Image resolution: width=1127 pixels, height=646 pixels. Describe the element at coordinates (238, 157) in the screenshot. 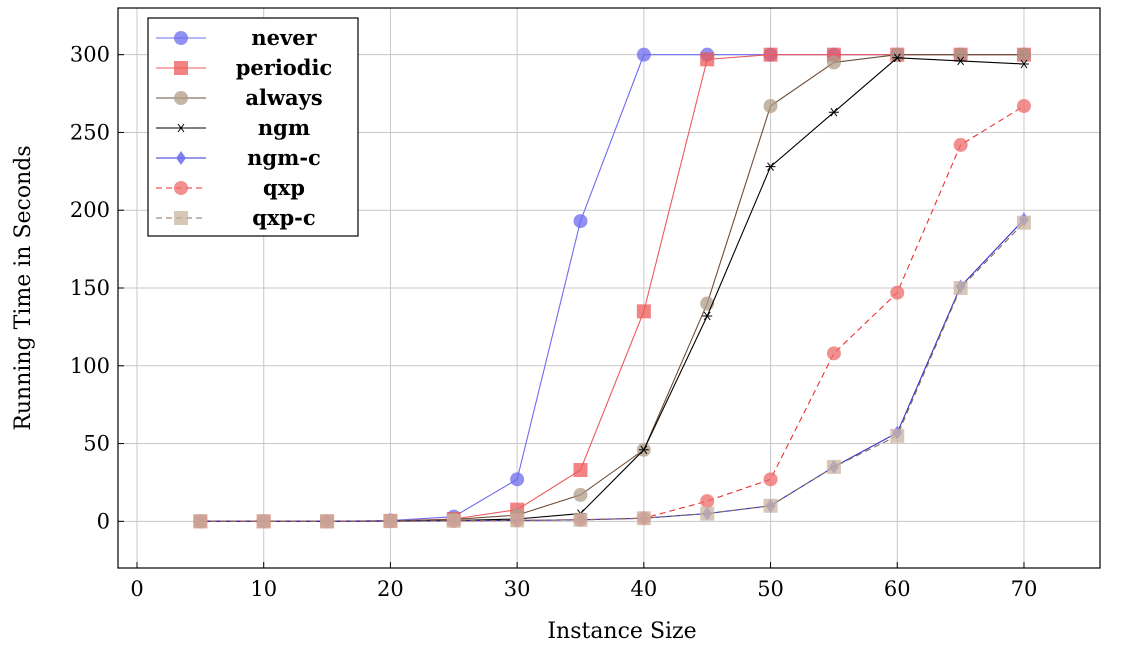

I see `legend-item-ngm-c: ngm-c` at that location.